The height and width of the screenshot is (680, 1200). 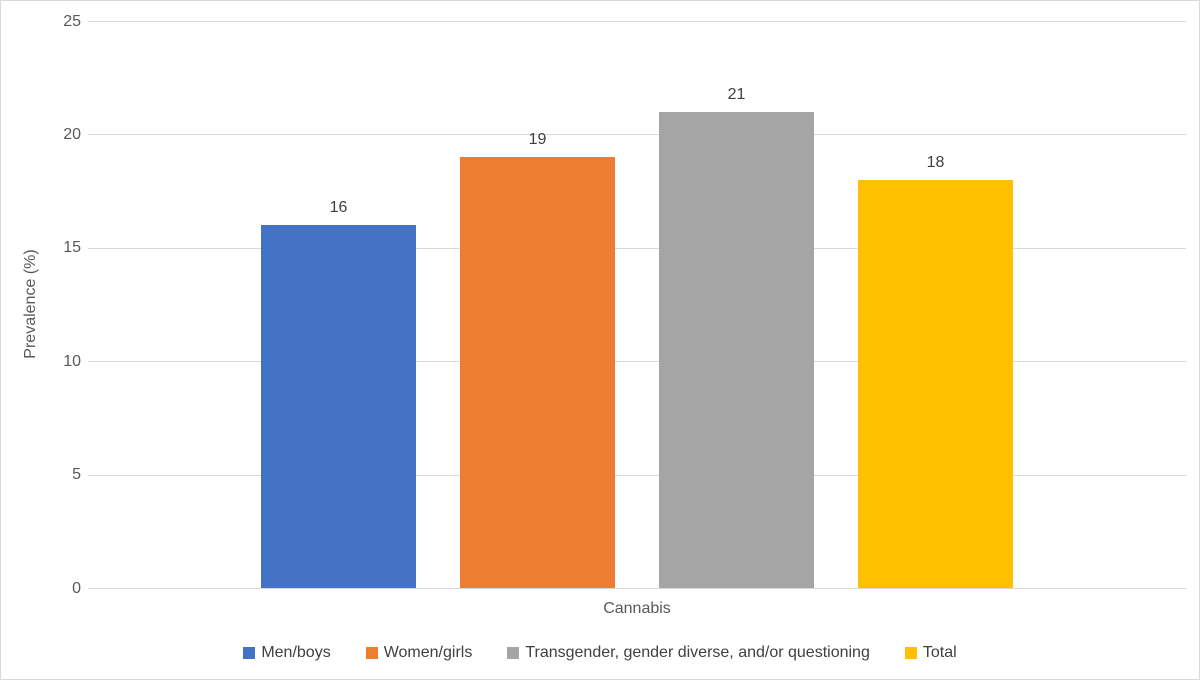 I want to click on y-tick-label: 20, so click(x=72, y=134).